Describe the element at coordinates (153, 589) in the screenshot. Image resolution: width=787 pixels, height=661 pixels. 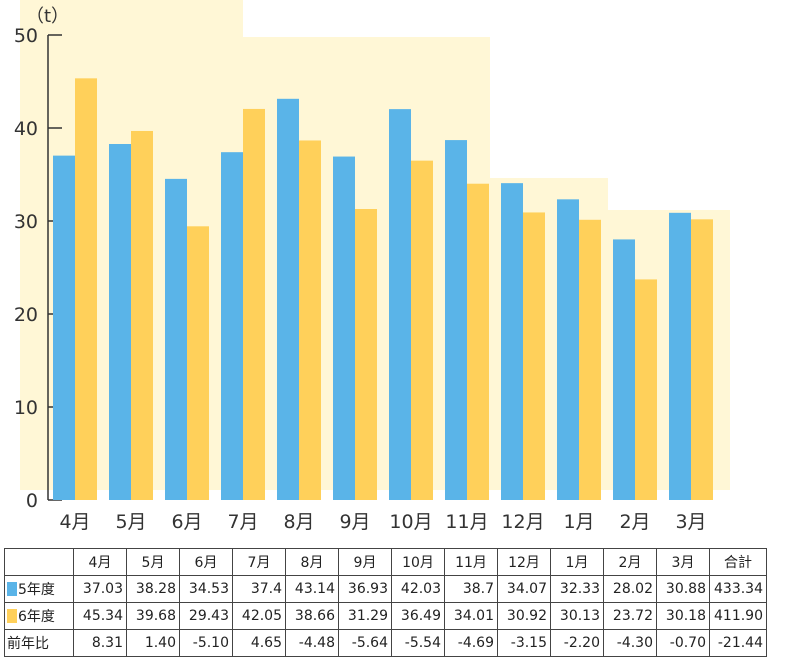
I see `table-cell: 38.28` at that location.